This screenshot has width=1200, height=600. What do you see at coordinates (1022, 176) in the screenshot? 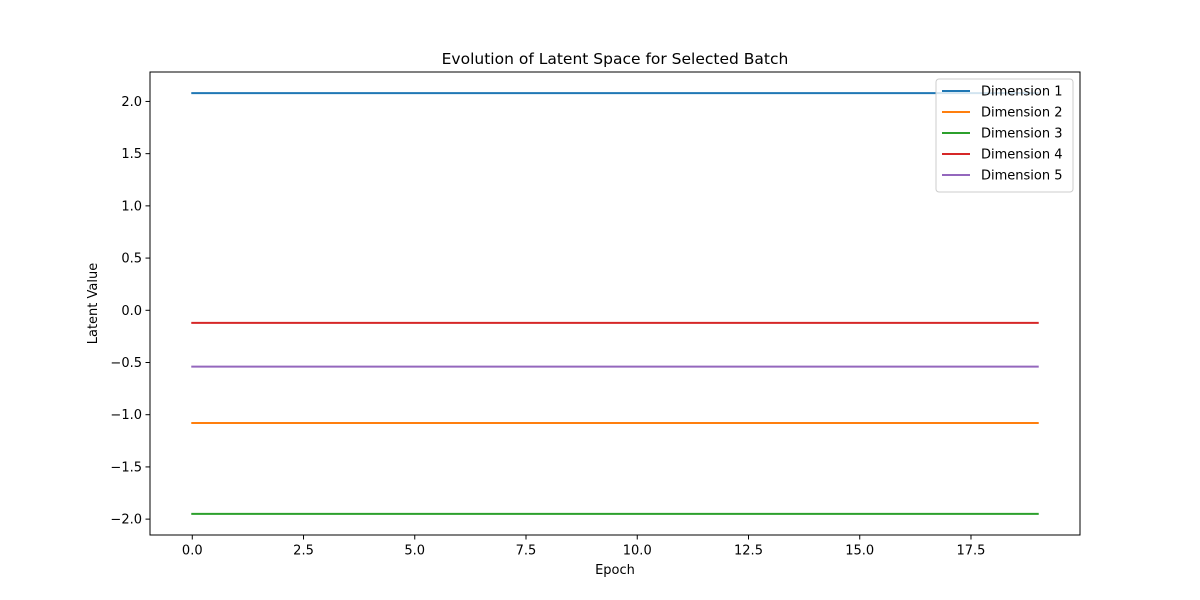
I see `legend-label-5: Dimension 5` at bounding box center [1022, 176].